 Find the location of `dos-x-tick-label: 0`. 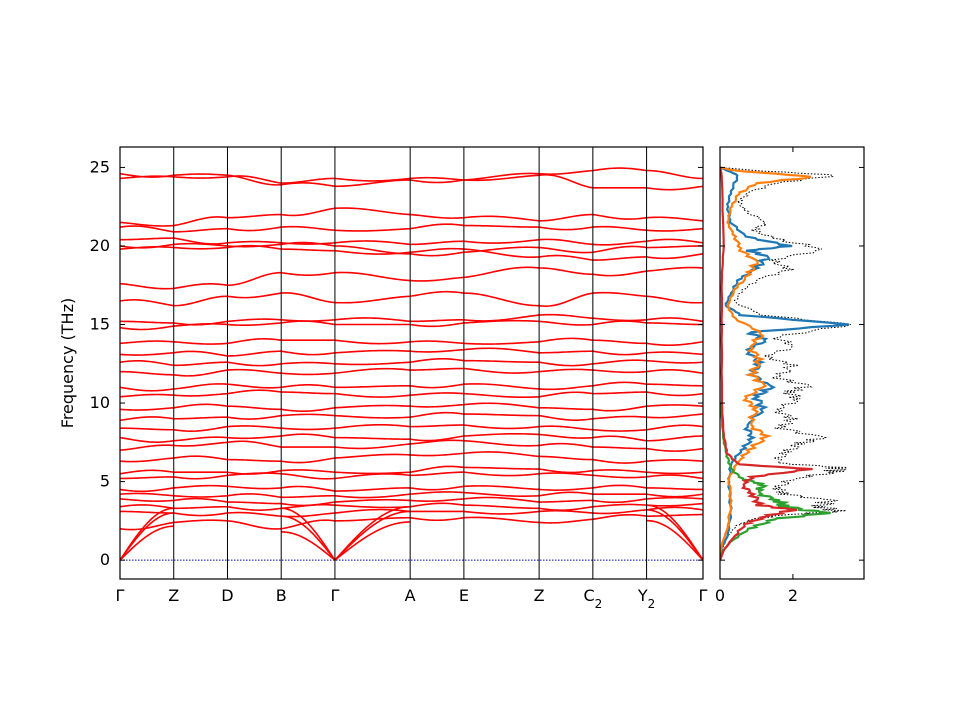

dos-x-tick-label: 0 is located at coordinates (720, 595).